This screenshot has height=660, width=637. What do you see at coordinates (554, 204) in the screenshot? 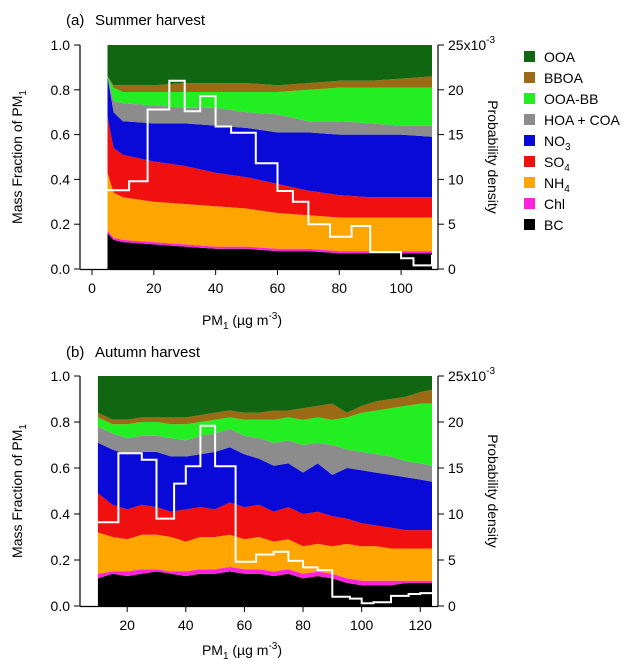
I see `legend-label-chl: Chl` at bounding box center [554, 204].